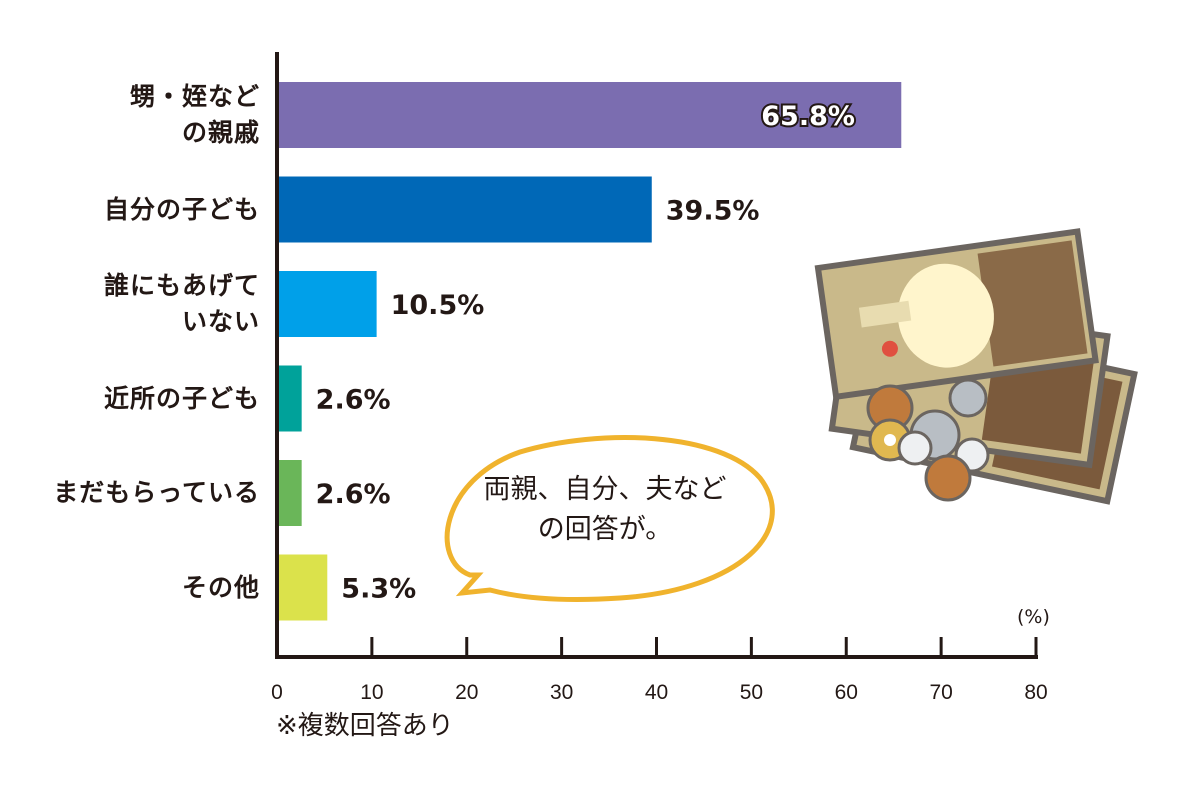  What do you see at coordinates (438, 305) in the screenshot?
I see `bar-value-label: 10.5%` at bounding box center [438, 305].